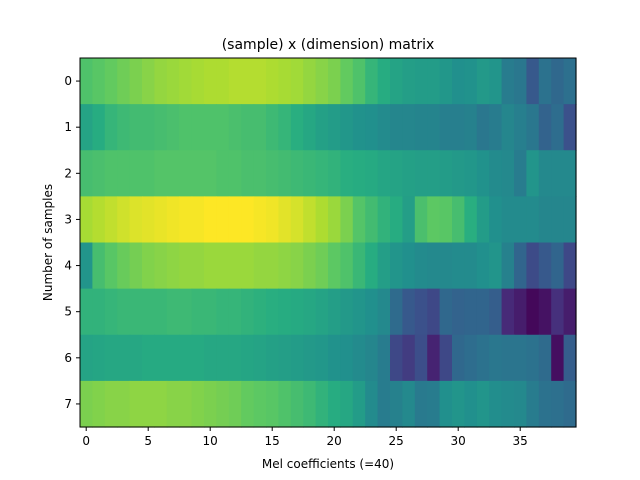  Describe the element at coordinates (68, 266) in the screenshot. I see `y-tick-label: 4` at that location.